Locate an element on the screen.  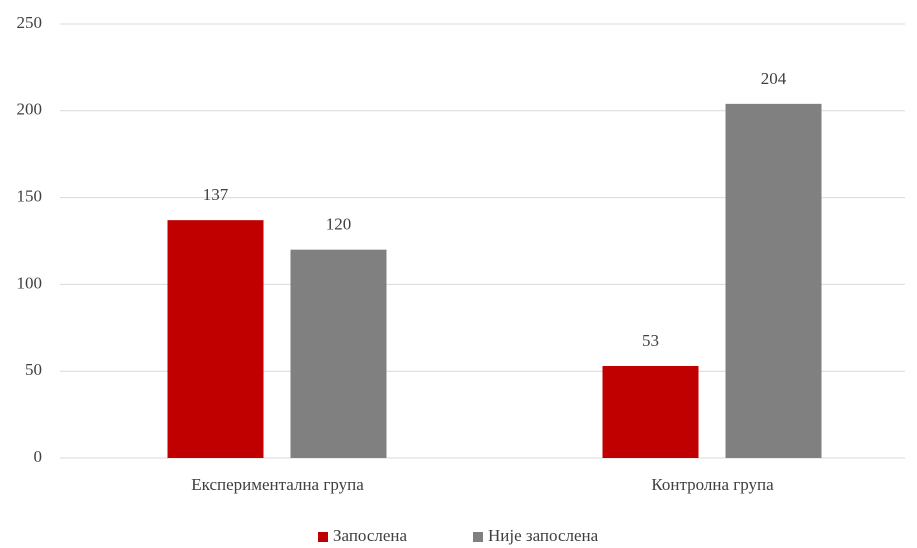
data-label: 204 is located at coordinates (774, 78).